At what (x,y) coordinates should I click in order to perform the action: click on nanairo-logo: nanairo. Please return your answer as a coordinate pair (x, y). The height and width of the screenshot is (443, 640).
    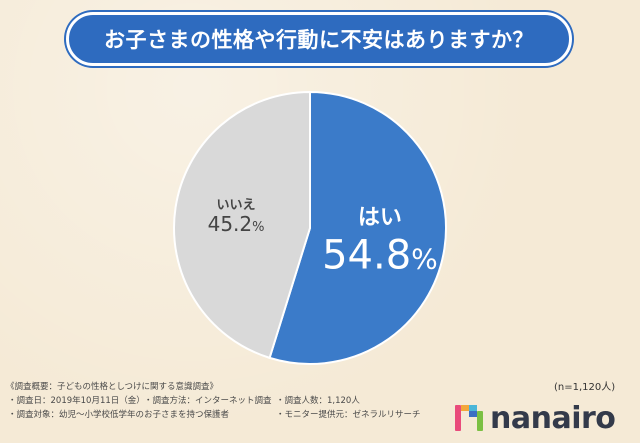
    Looking at the image, I should click on (534, 418).